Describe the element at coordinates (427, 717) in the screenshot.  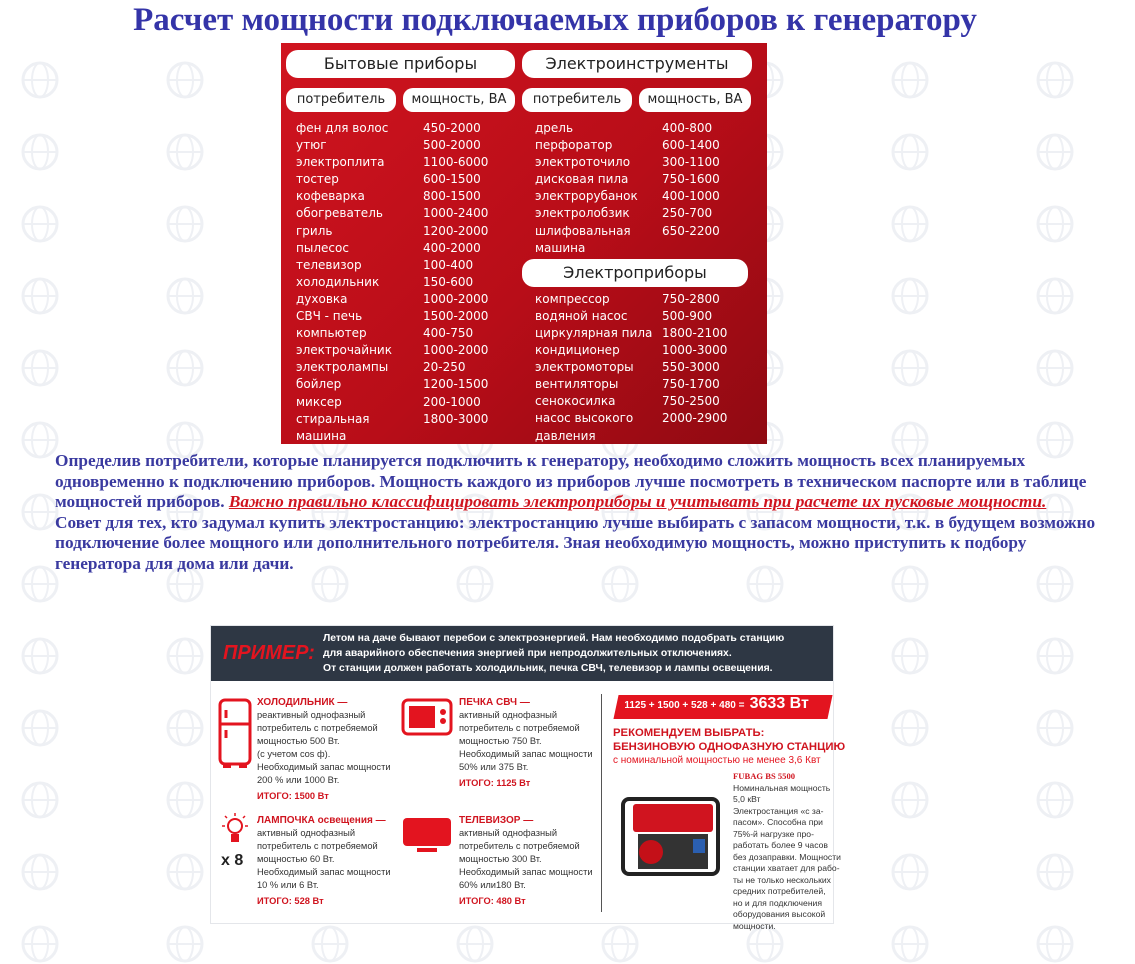
I see `microwave-icon` at that location.